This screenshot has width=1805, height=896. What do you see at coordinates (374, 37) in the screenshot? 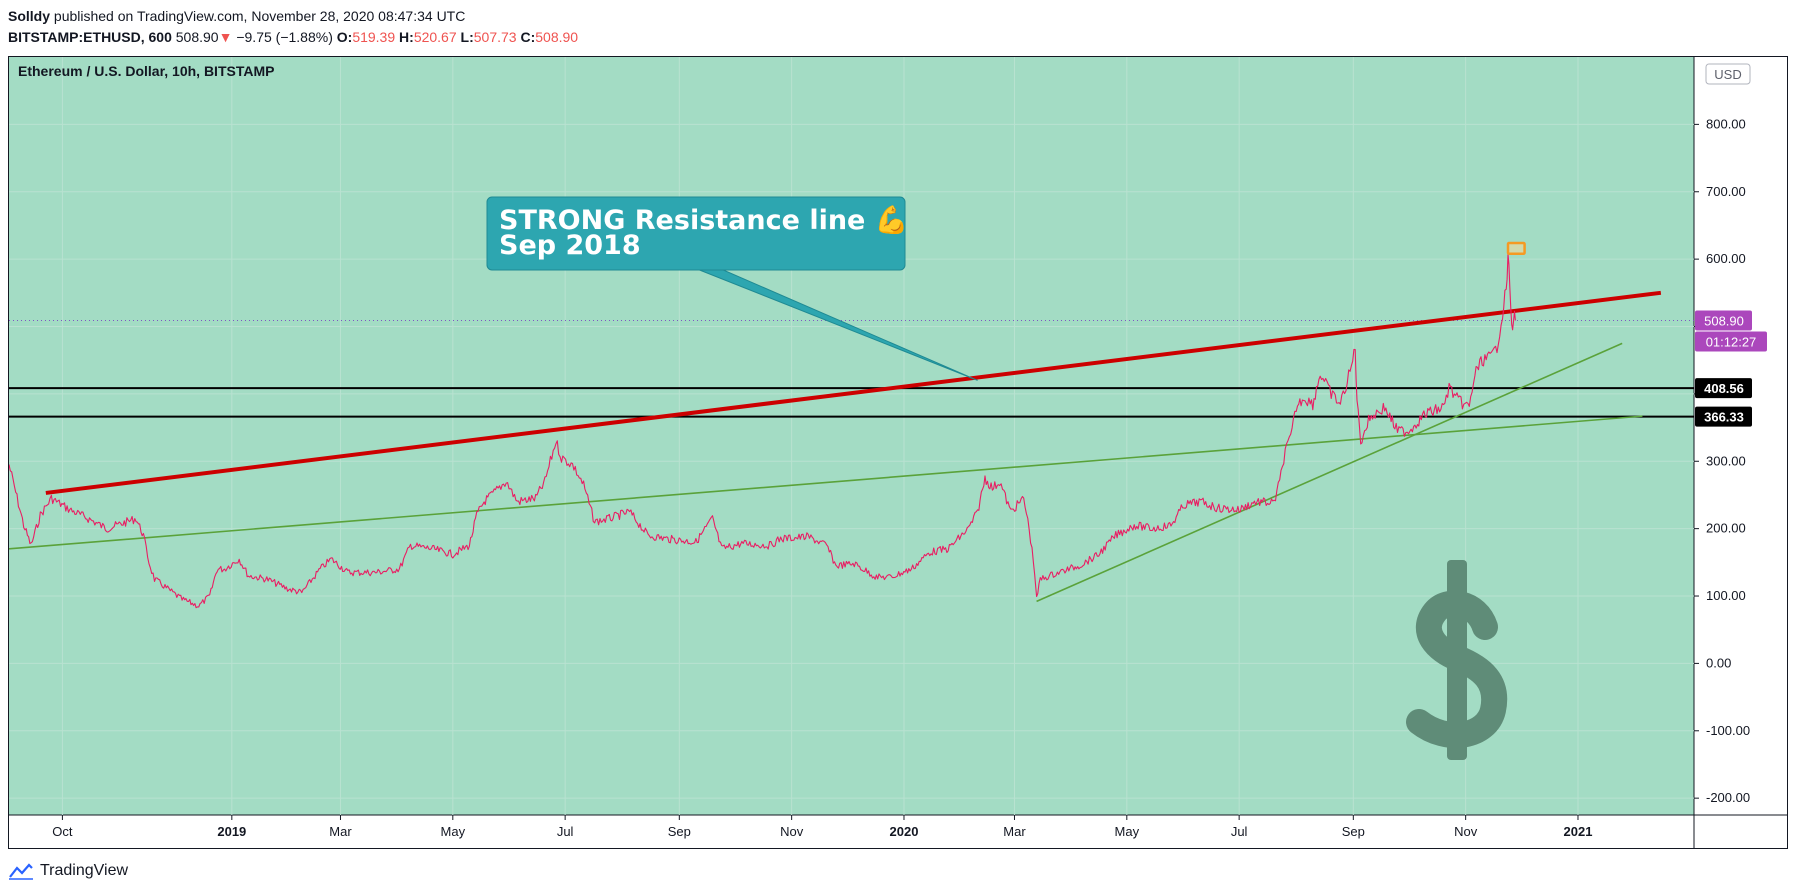
I see `open-value: 519.39` at bounding box center [374, 37].